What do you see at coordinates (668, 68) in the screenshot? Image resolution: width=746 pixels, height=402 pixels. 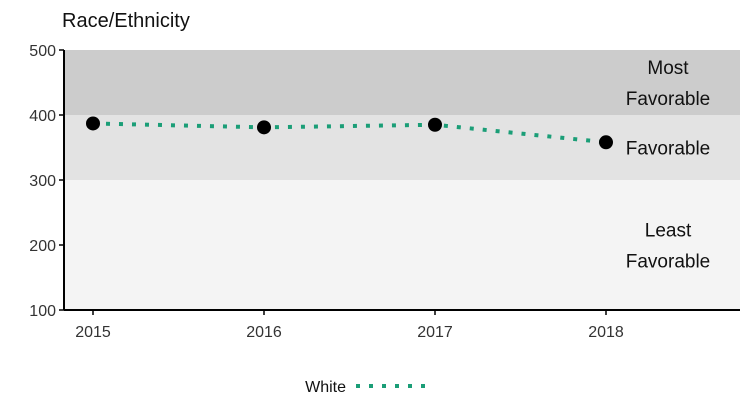 I see `band-label: Most` at bounding box center [668, 68].